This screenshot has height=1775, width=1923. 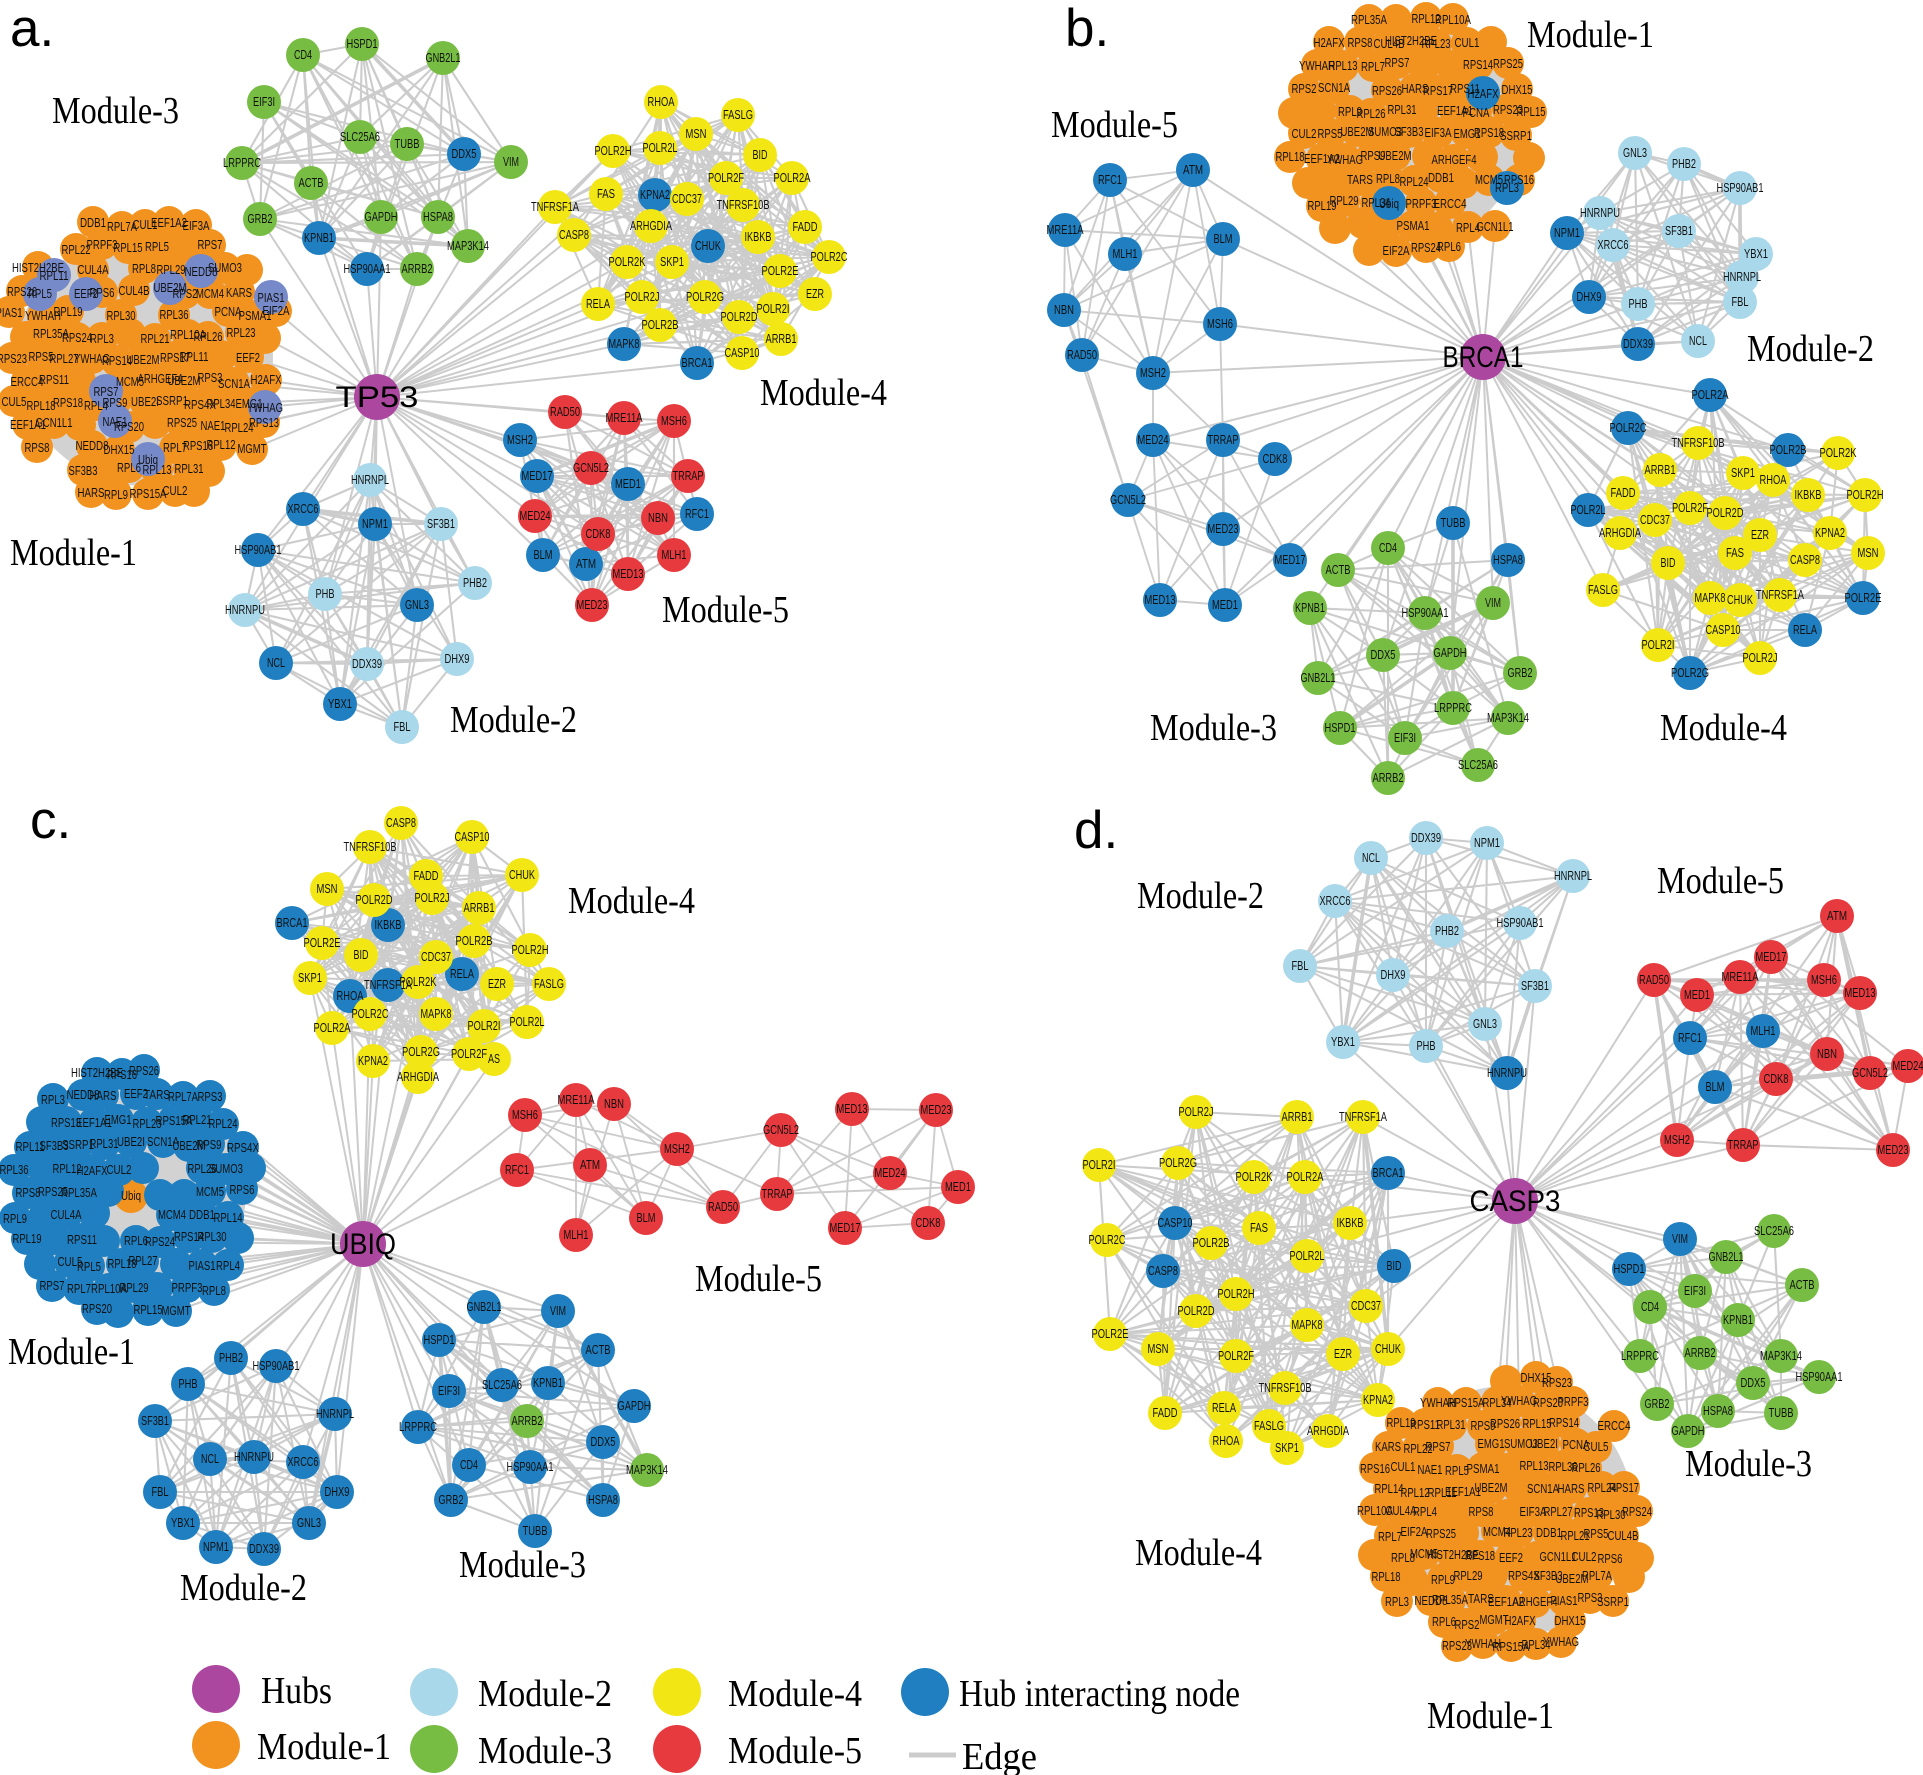 I want to click on svg-text: RPS8, so click(x=37, y=447).